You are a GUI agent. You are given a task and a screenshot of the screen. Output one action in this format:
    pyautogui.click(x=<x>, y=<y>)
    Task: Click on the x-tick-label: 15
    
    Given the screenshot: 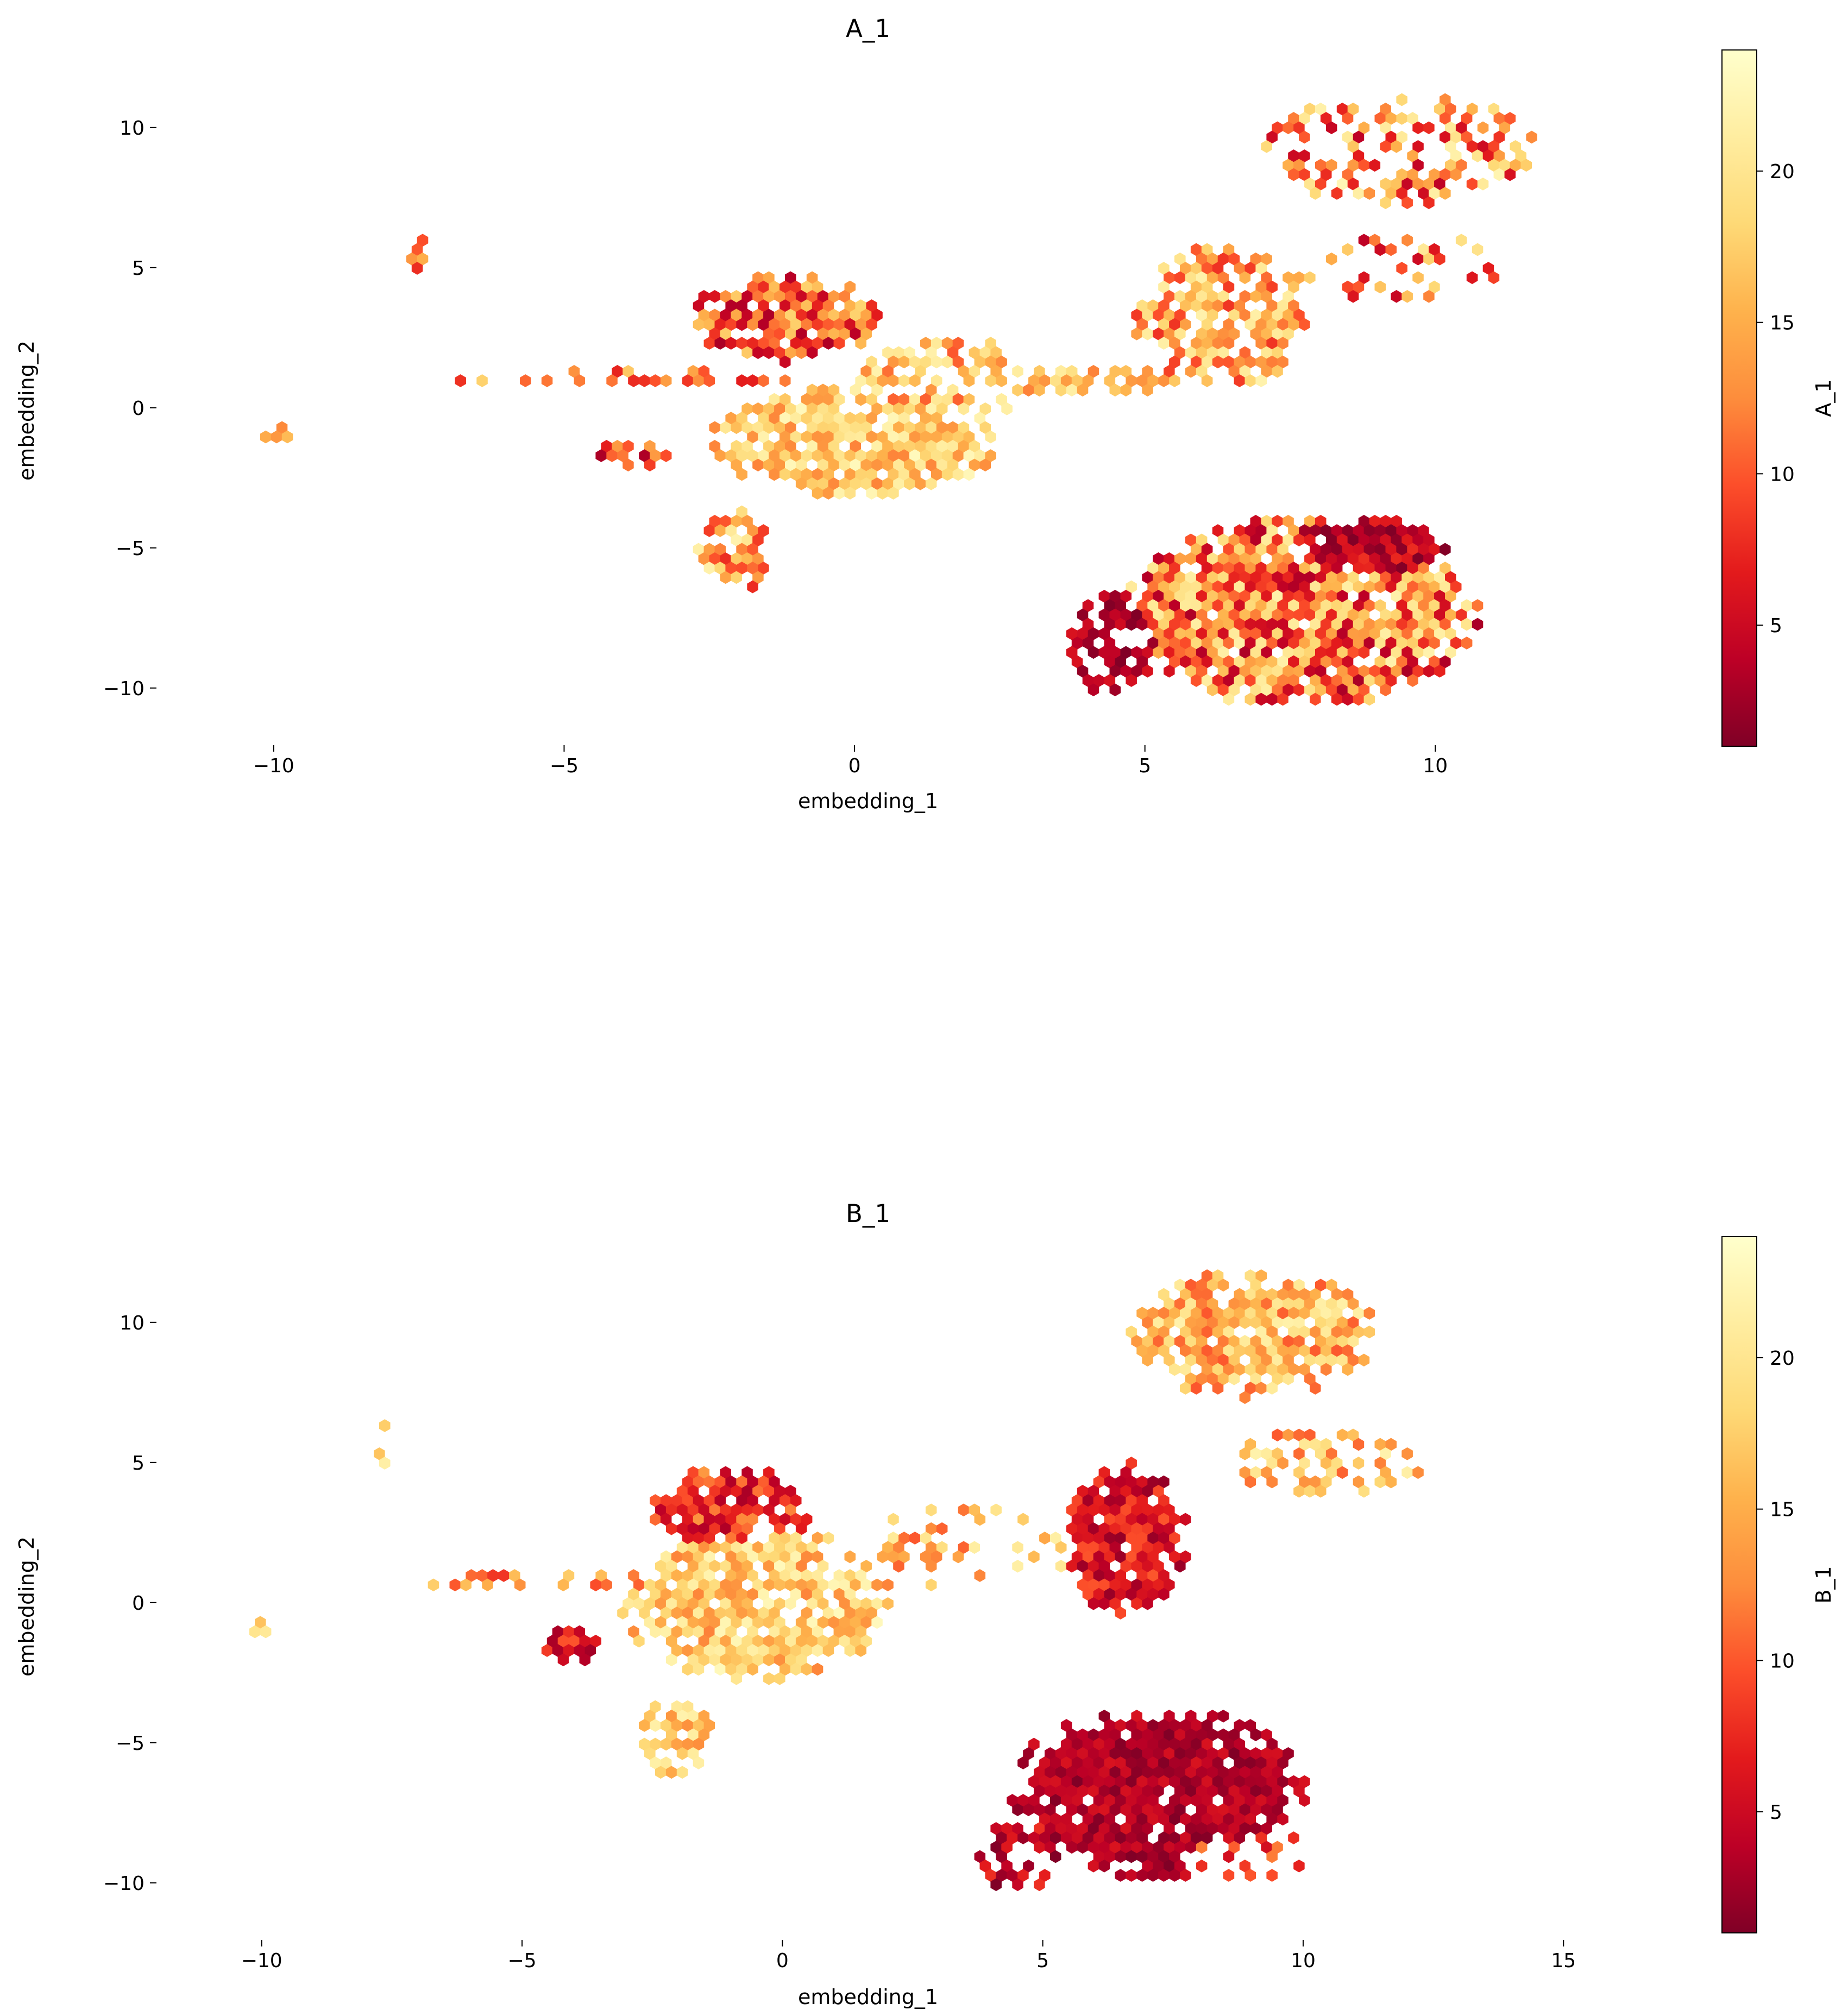 What is the action you would take?
    pyautogui.click(x=1563, y=1961)
    